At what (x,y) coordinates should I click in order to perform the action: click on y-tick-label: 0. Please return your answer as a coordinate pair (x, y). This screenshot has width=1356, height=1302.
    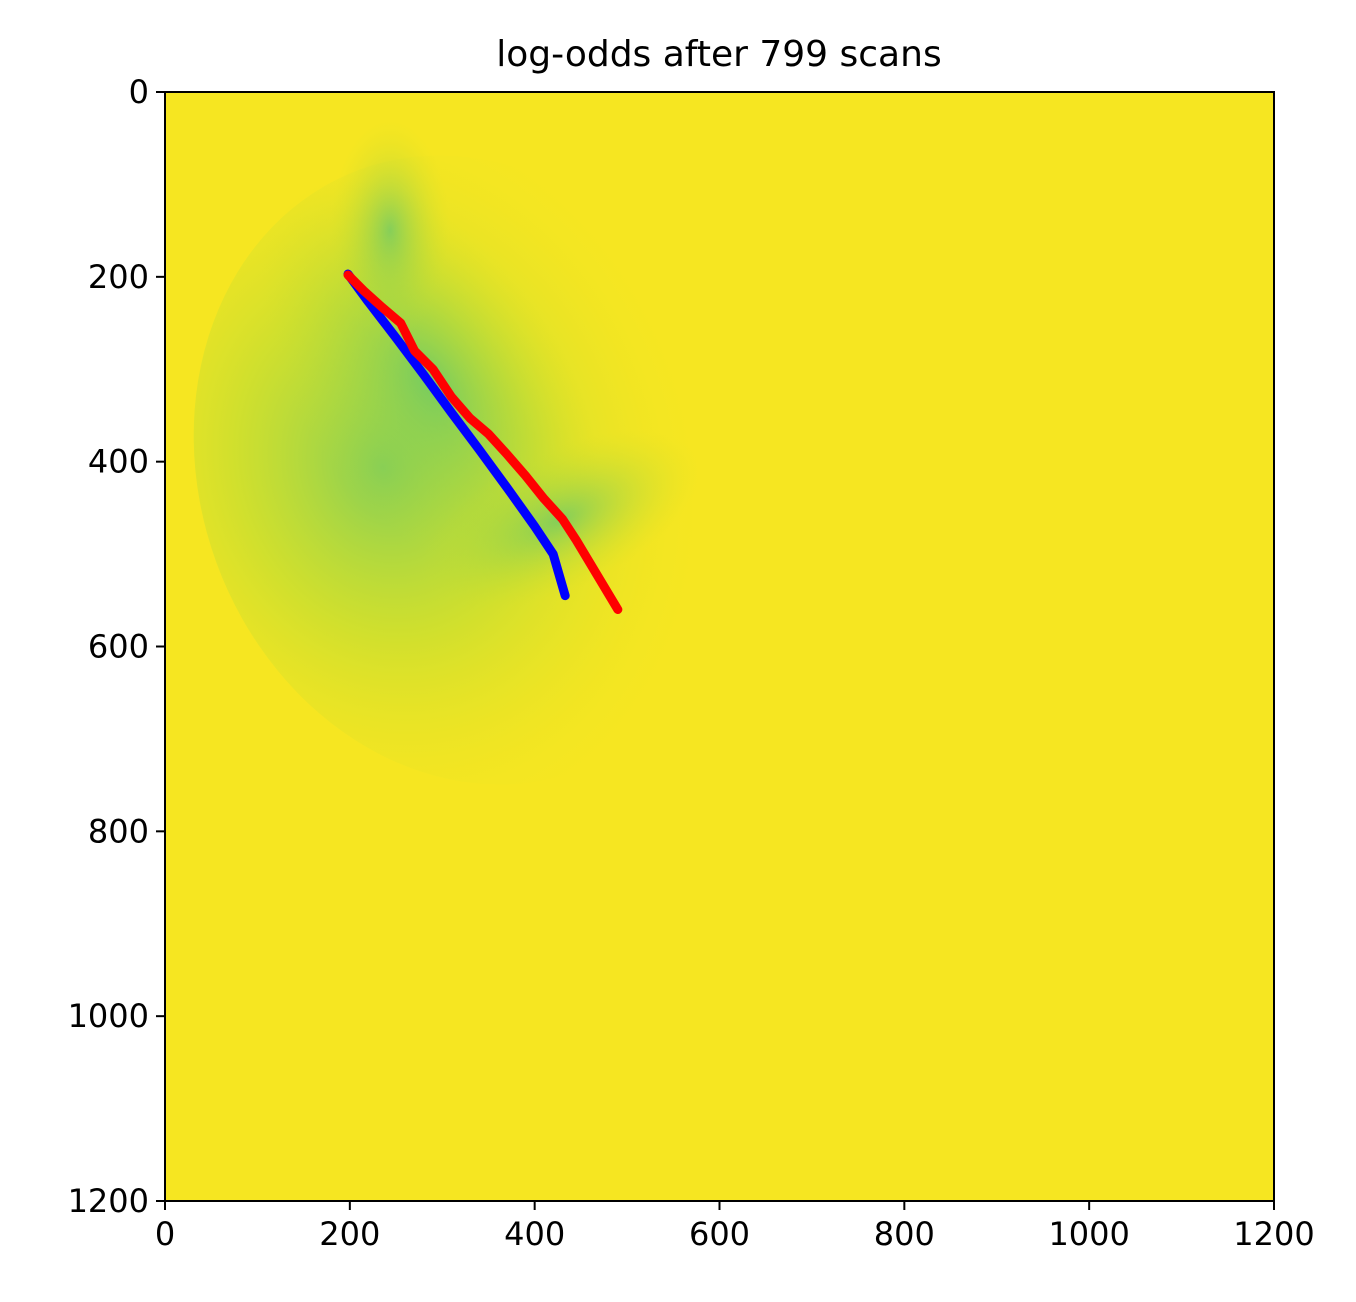
    Looking at the image, I should click on (139, 92).